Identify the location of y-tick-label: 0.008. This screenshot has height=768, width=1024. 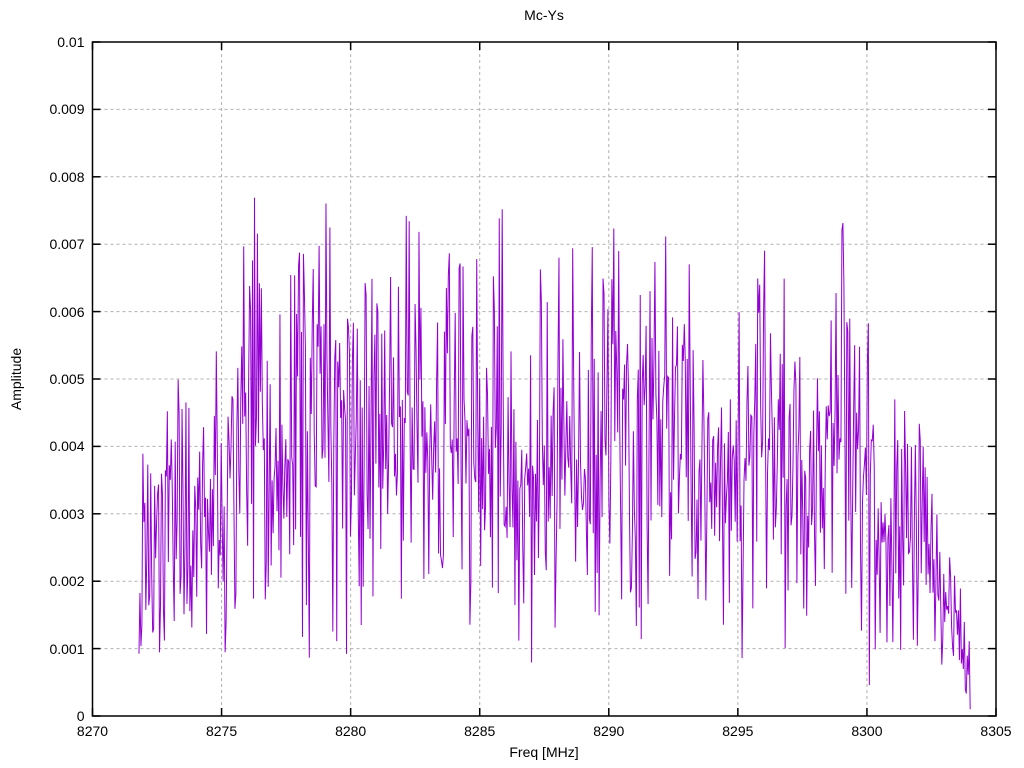
(67, 176).